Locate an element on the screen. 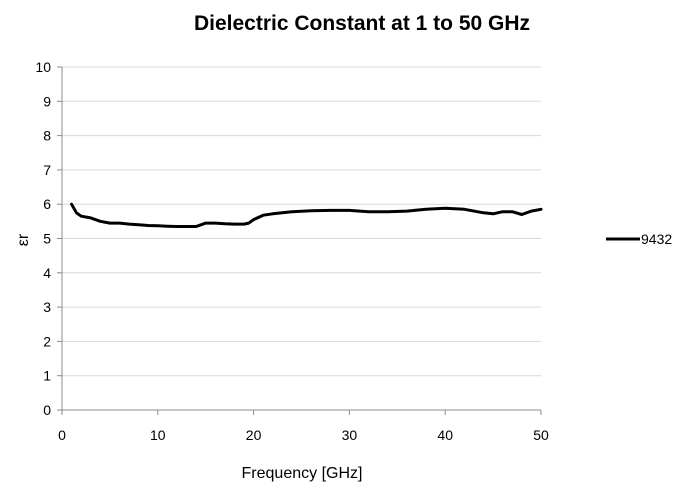  y-tick-label: 0 is located at coordinates (47, 410).